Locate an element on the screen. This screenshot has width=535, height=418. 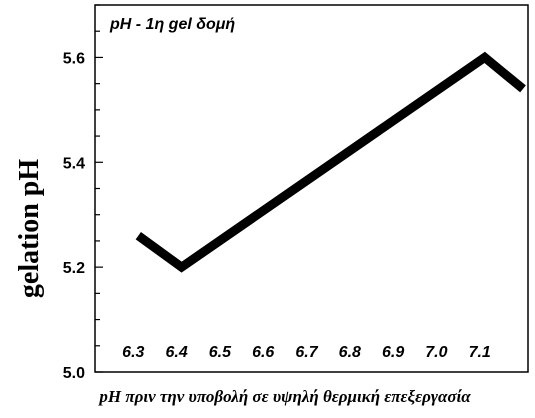
x-tick-label: 6.8 is located at coordinates (350, 352).